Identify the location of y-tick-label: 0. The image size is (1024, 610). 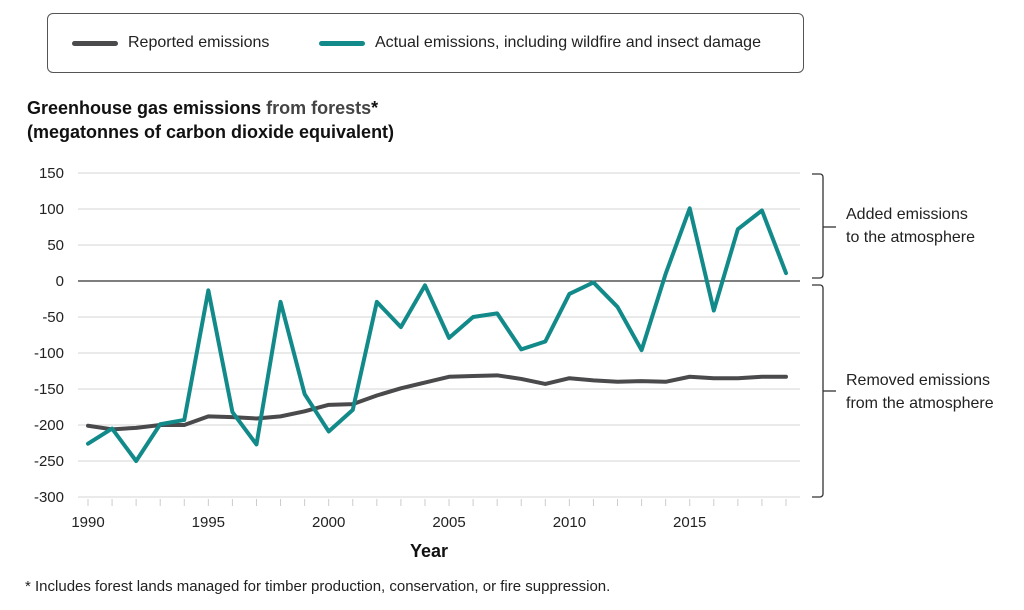
(60, 281).